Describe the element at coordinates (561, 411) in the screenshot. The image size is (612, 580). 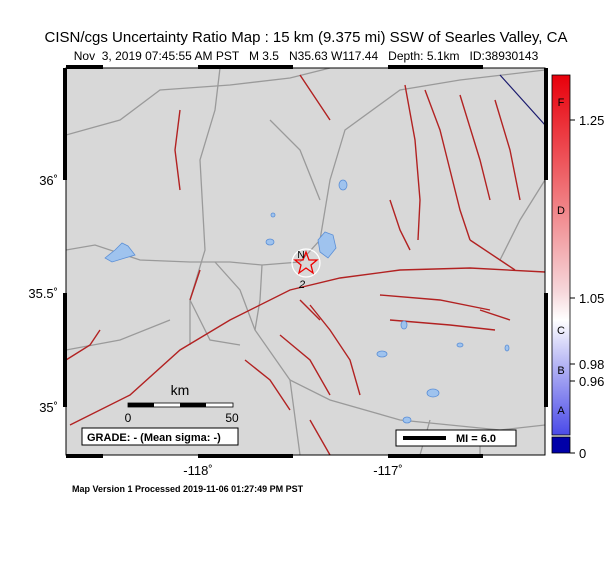
I see `colorbar-letter: A` at that location.